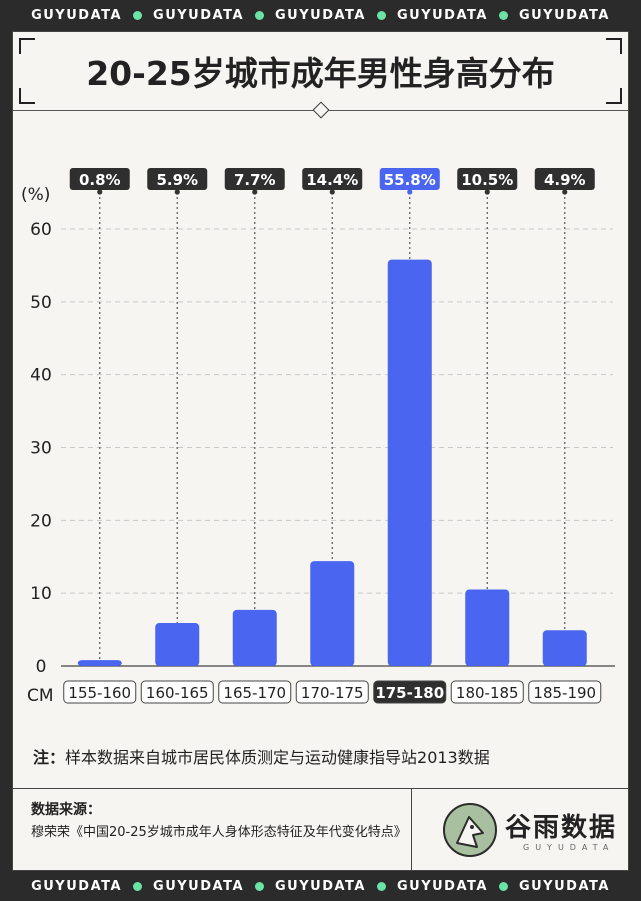  I want to click on y-tick-label: 10, so click(41, 594).